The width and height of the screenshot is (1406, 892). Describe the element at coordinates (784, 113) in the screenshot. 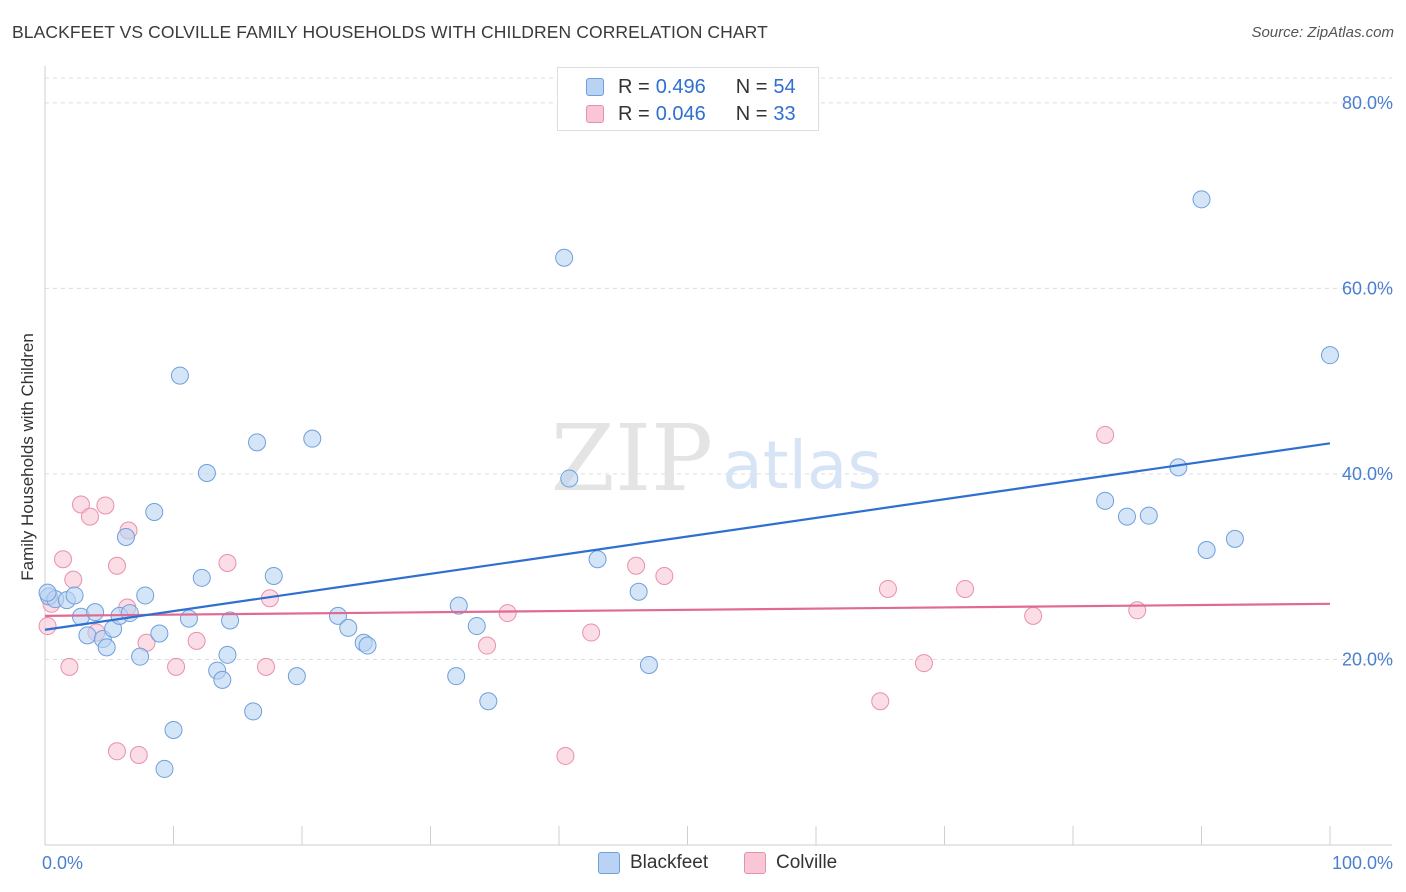

I see `legend-n-value: 33` at that location.